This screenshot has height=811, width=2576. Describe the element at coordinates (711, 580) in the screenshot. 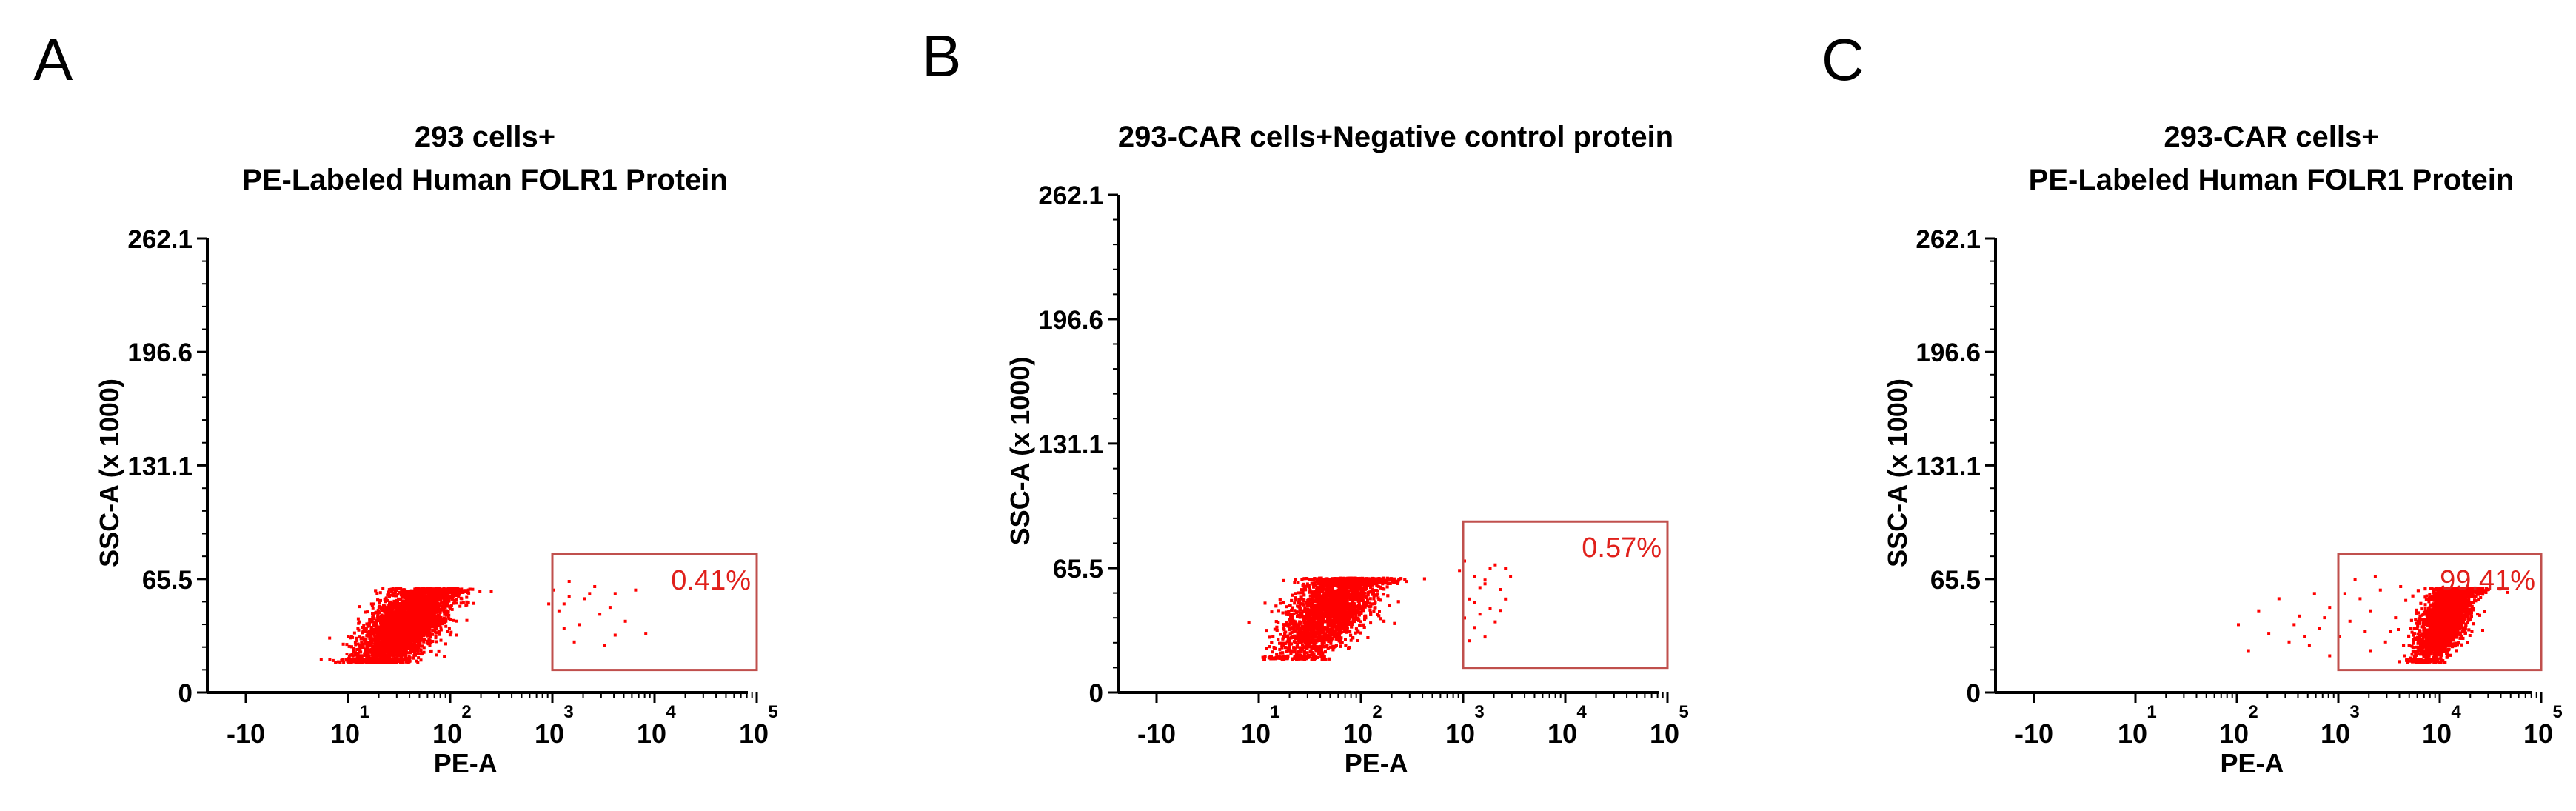

I see `gate-percentage-label: 0.41%` at that location.